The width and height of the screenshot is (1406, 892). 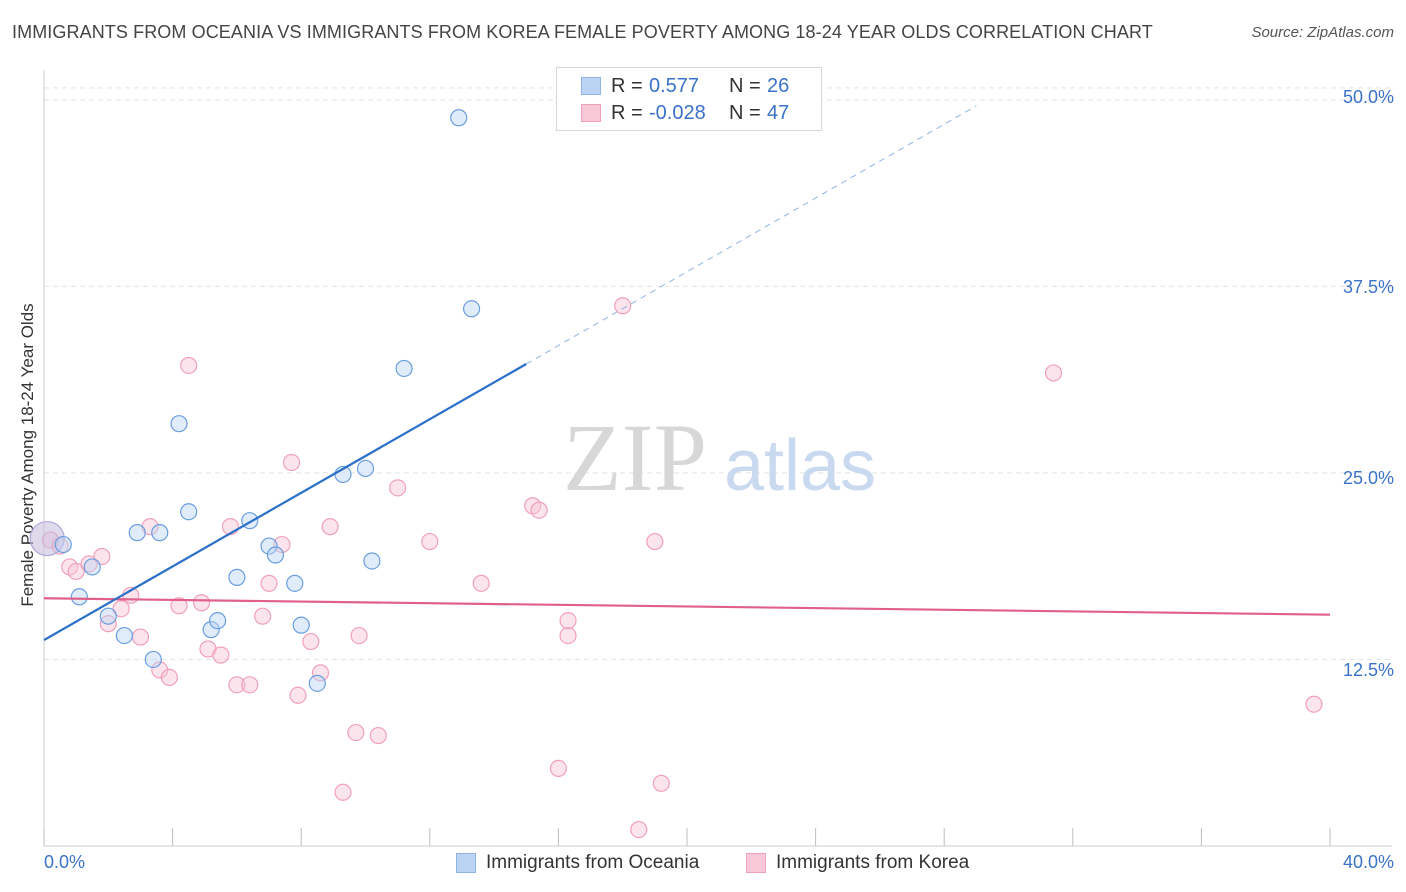 I want to click on legend-row-korea: R = -0.028 N = 47, so click(x=685, y=113).